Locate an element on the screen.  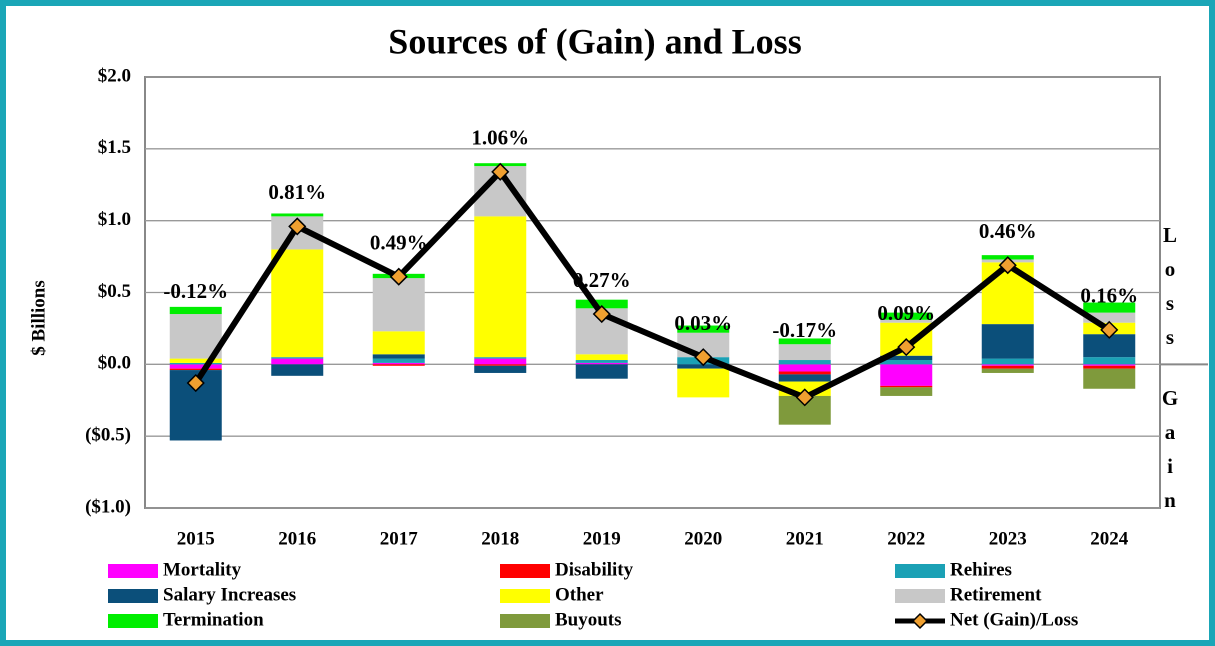
y-tick-label: $1.5 is located at coordinates (114, 147).